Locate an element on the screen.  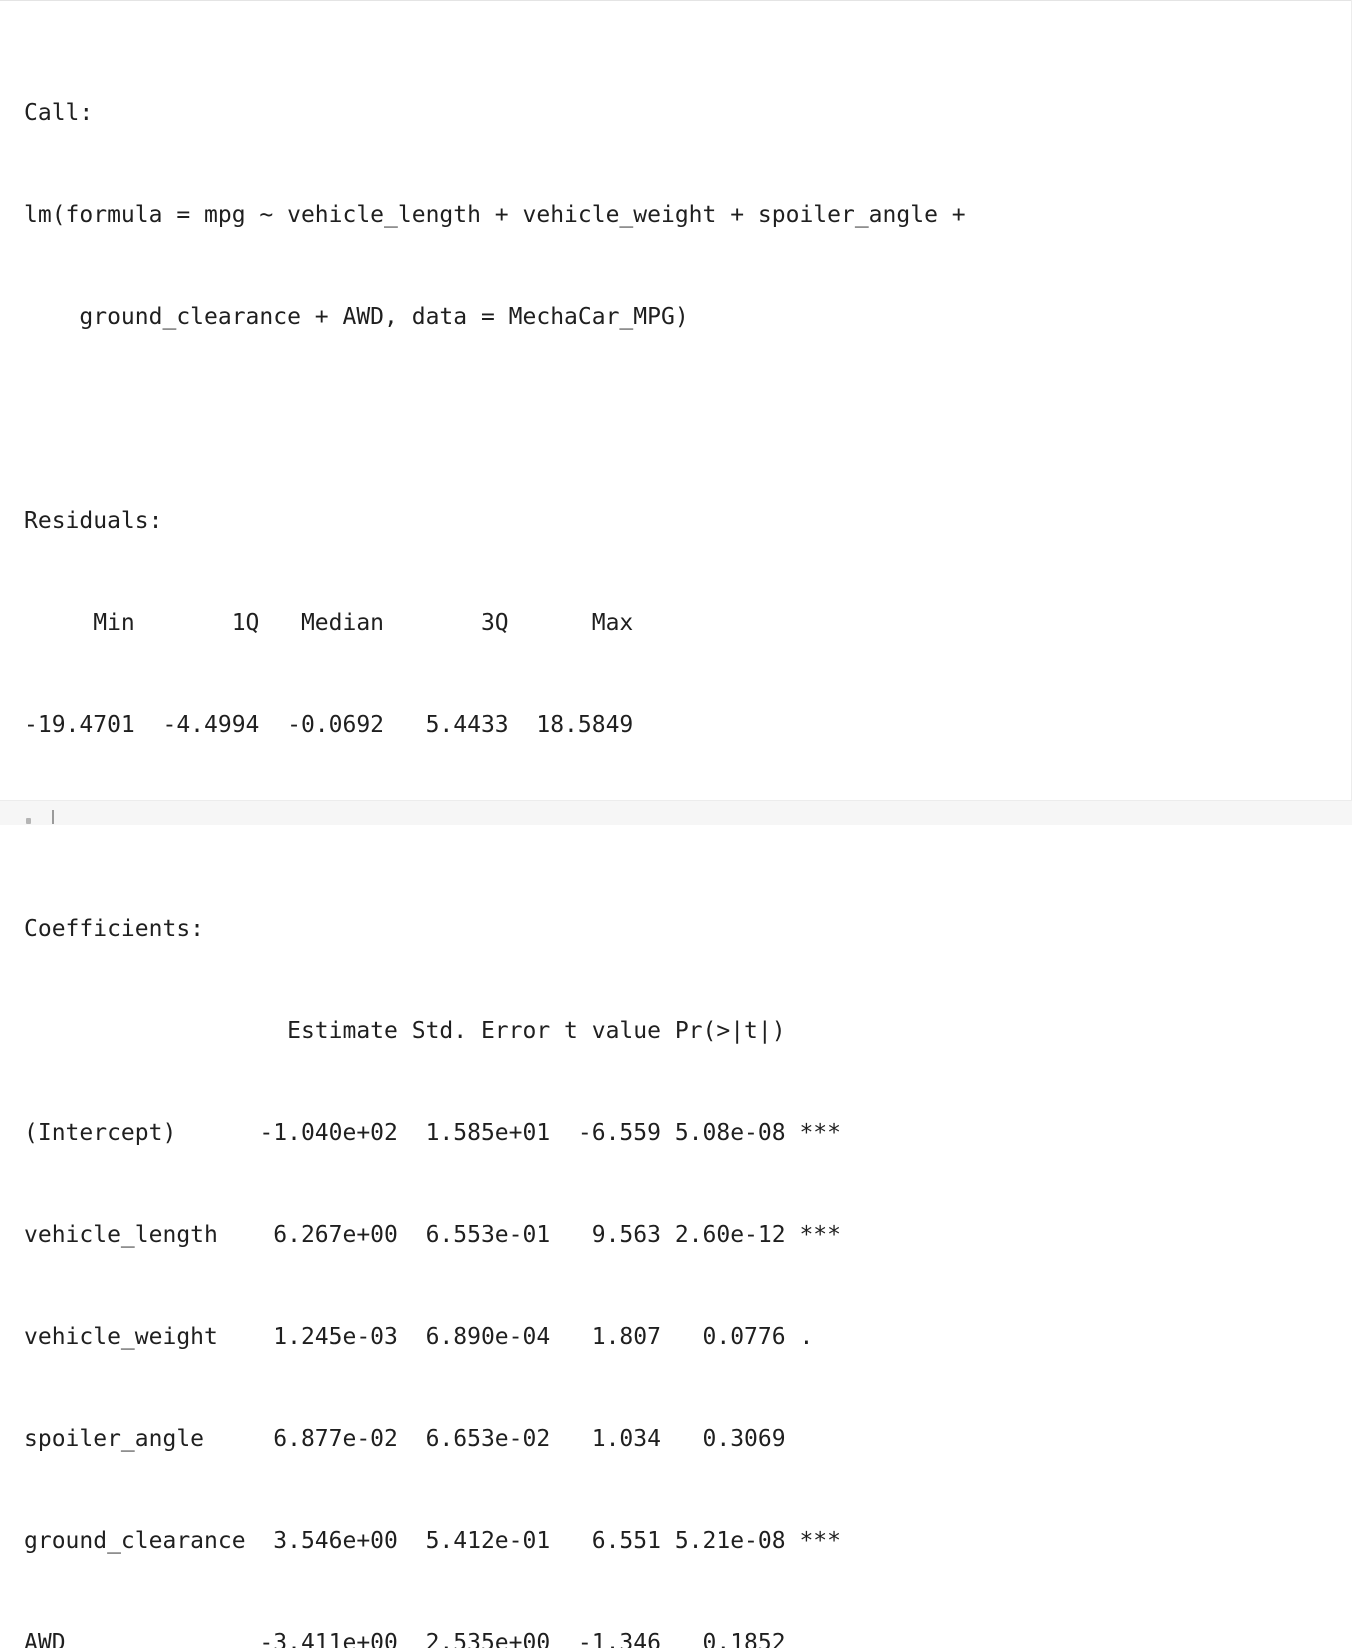
text-cursor is located at coordinates (53, 817).